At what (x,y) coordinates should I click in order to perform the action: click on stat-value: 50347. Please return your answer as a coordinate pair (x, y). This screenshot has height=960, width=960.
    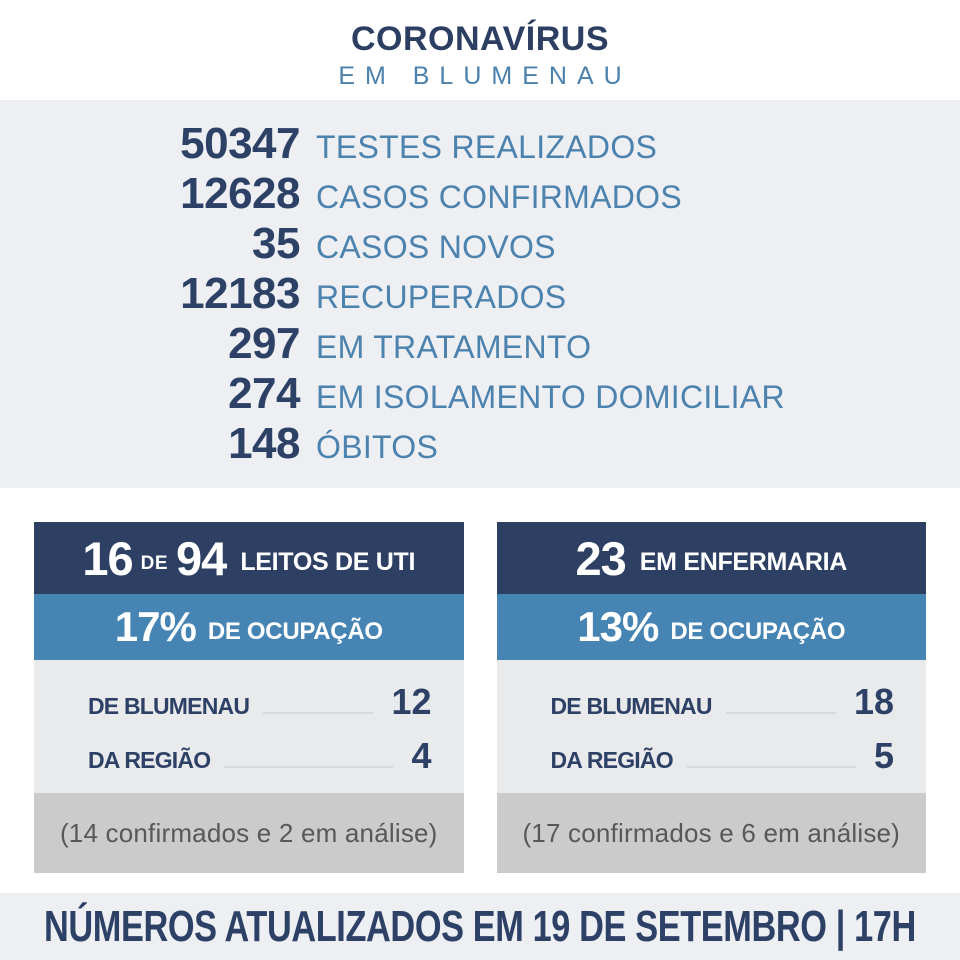
    Looking at the image, I should click on (240, 143).